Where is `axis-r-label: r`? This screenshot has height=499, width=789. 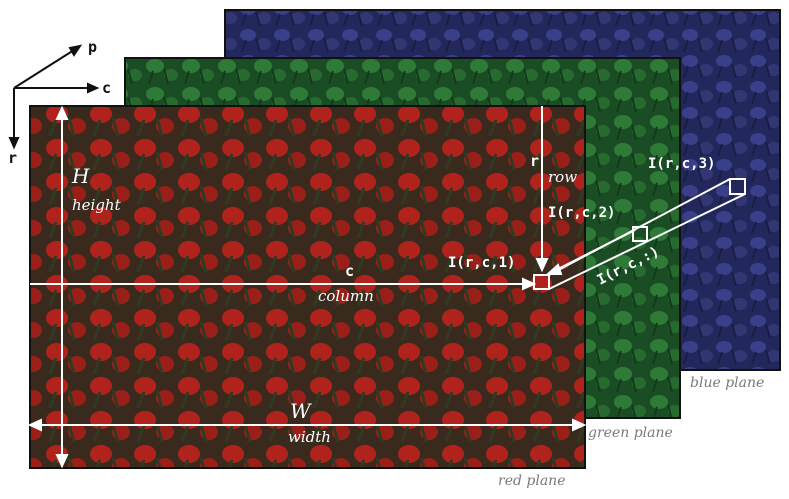
axis-r-label: r is located at coordinates (12, 158).